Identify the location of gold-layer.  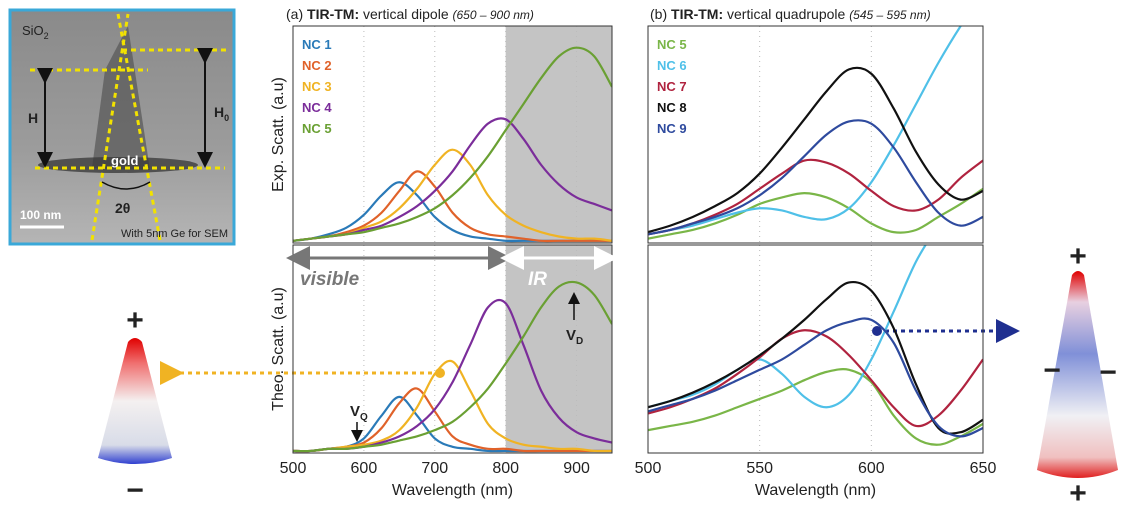
(118, 165).